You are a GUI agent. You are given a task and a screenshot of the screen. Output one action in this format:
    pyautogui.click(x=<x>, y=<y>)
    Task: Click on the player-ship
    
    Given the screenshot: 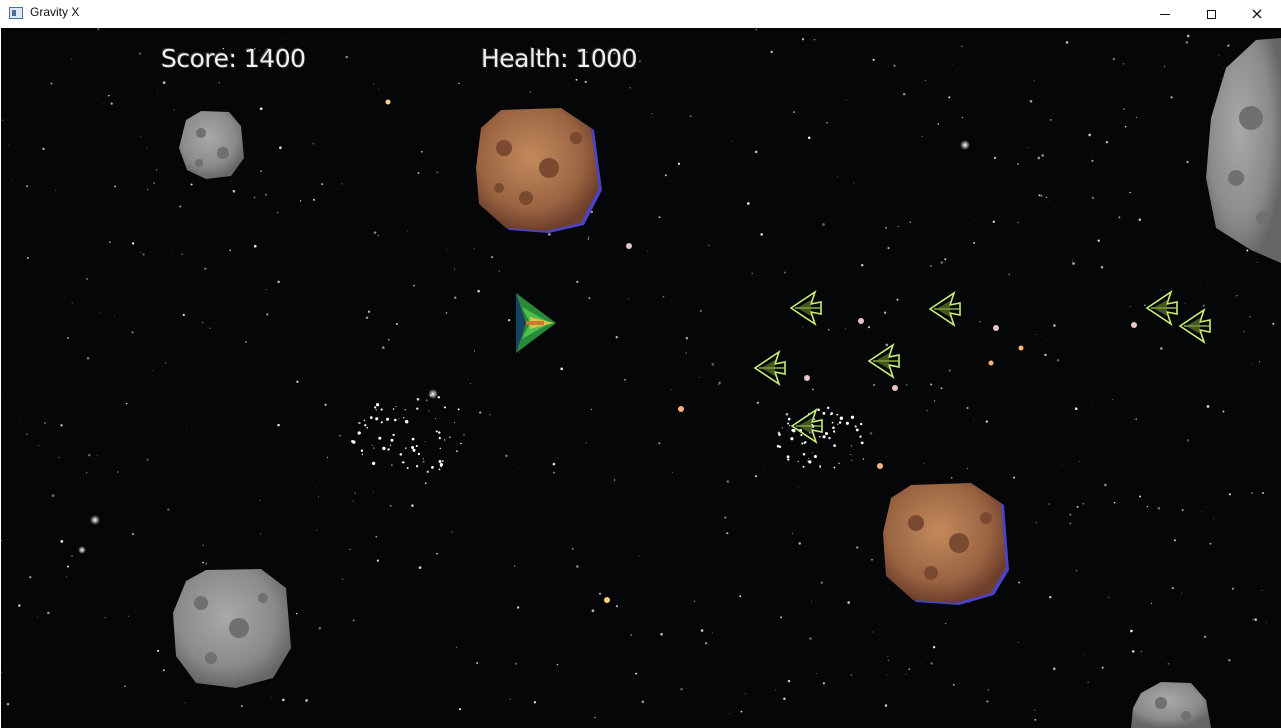 What is the action you would take?
    pyautogui.click(x=536, y=323)
    